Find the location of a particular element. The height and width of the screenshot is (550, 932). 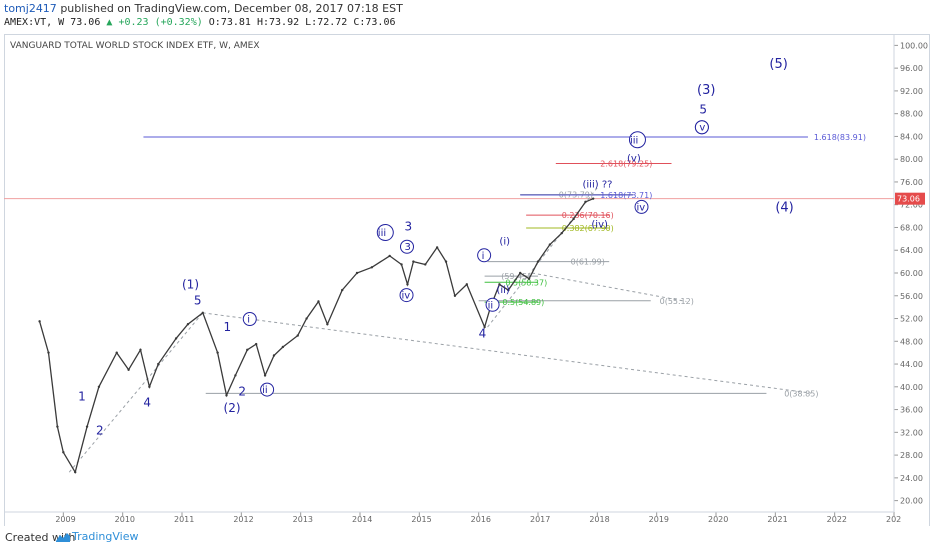

wave-label: iii is located at coordinates (634, 140).